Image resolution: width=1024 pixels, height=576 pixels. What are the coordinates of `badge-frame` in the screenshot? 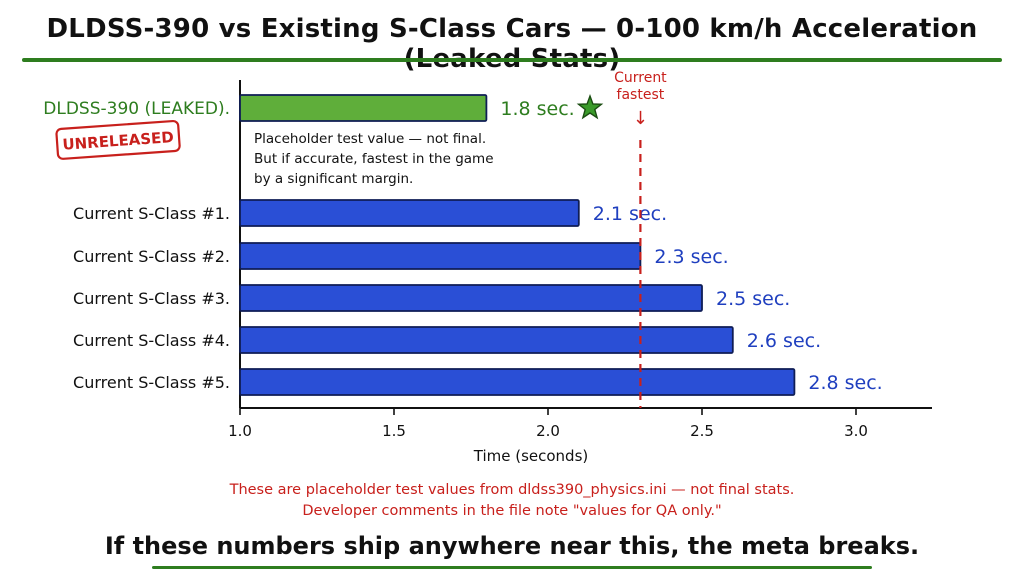 It's located at (118, 139).